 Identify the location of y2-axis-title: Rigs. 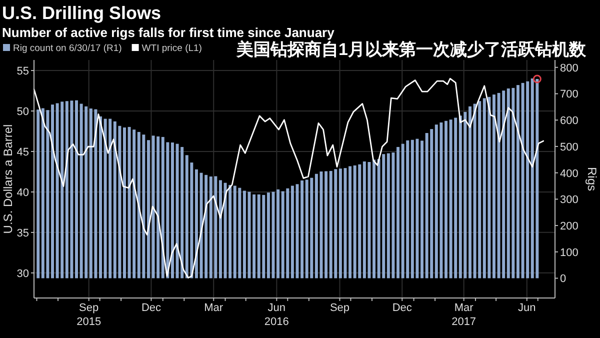
(592, 179).